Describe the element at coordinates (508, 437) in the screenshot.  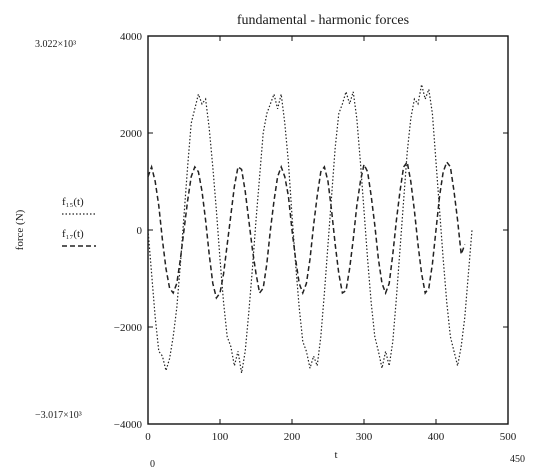
I see `x-tick-label: 500` at that location.